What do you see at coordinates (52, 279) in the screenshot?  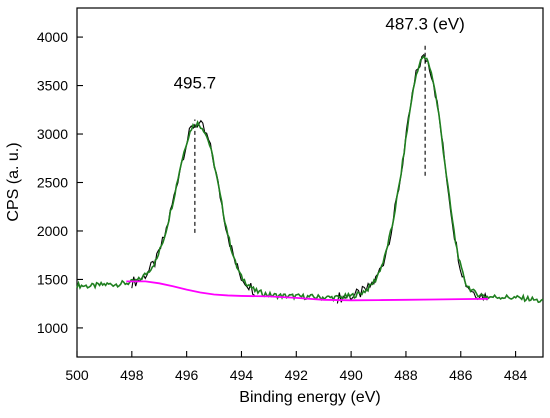 I see `y-tick-label: 1500` at bounding box center [52, 279].